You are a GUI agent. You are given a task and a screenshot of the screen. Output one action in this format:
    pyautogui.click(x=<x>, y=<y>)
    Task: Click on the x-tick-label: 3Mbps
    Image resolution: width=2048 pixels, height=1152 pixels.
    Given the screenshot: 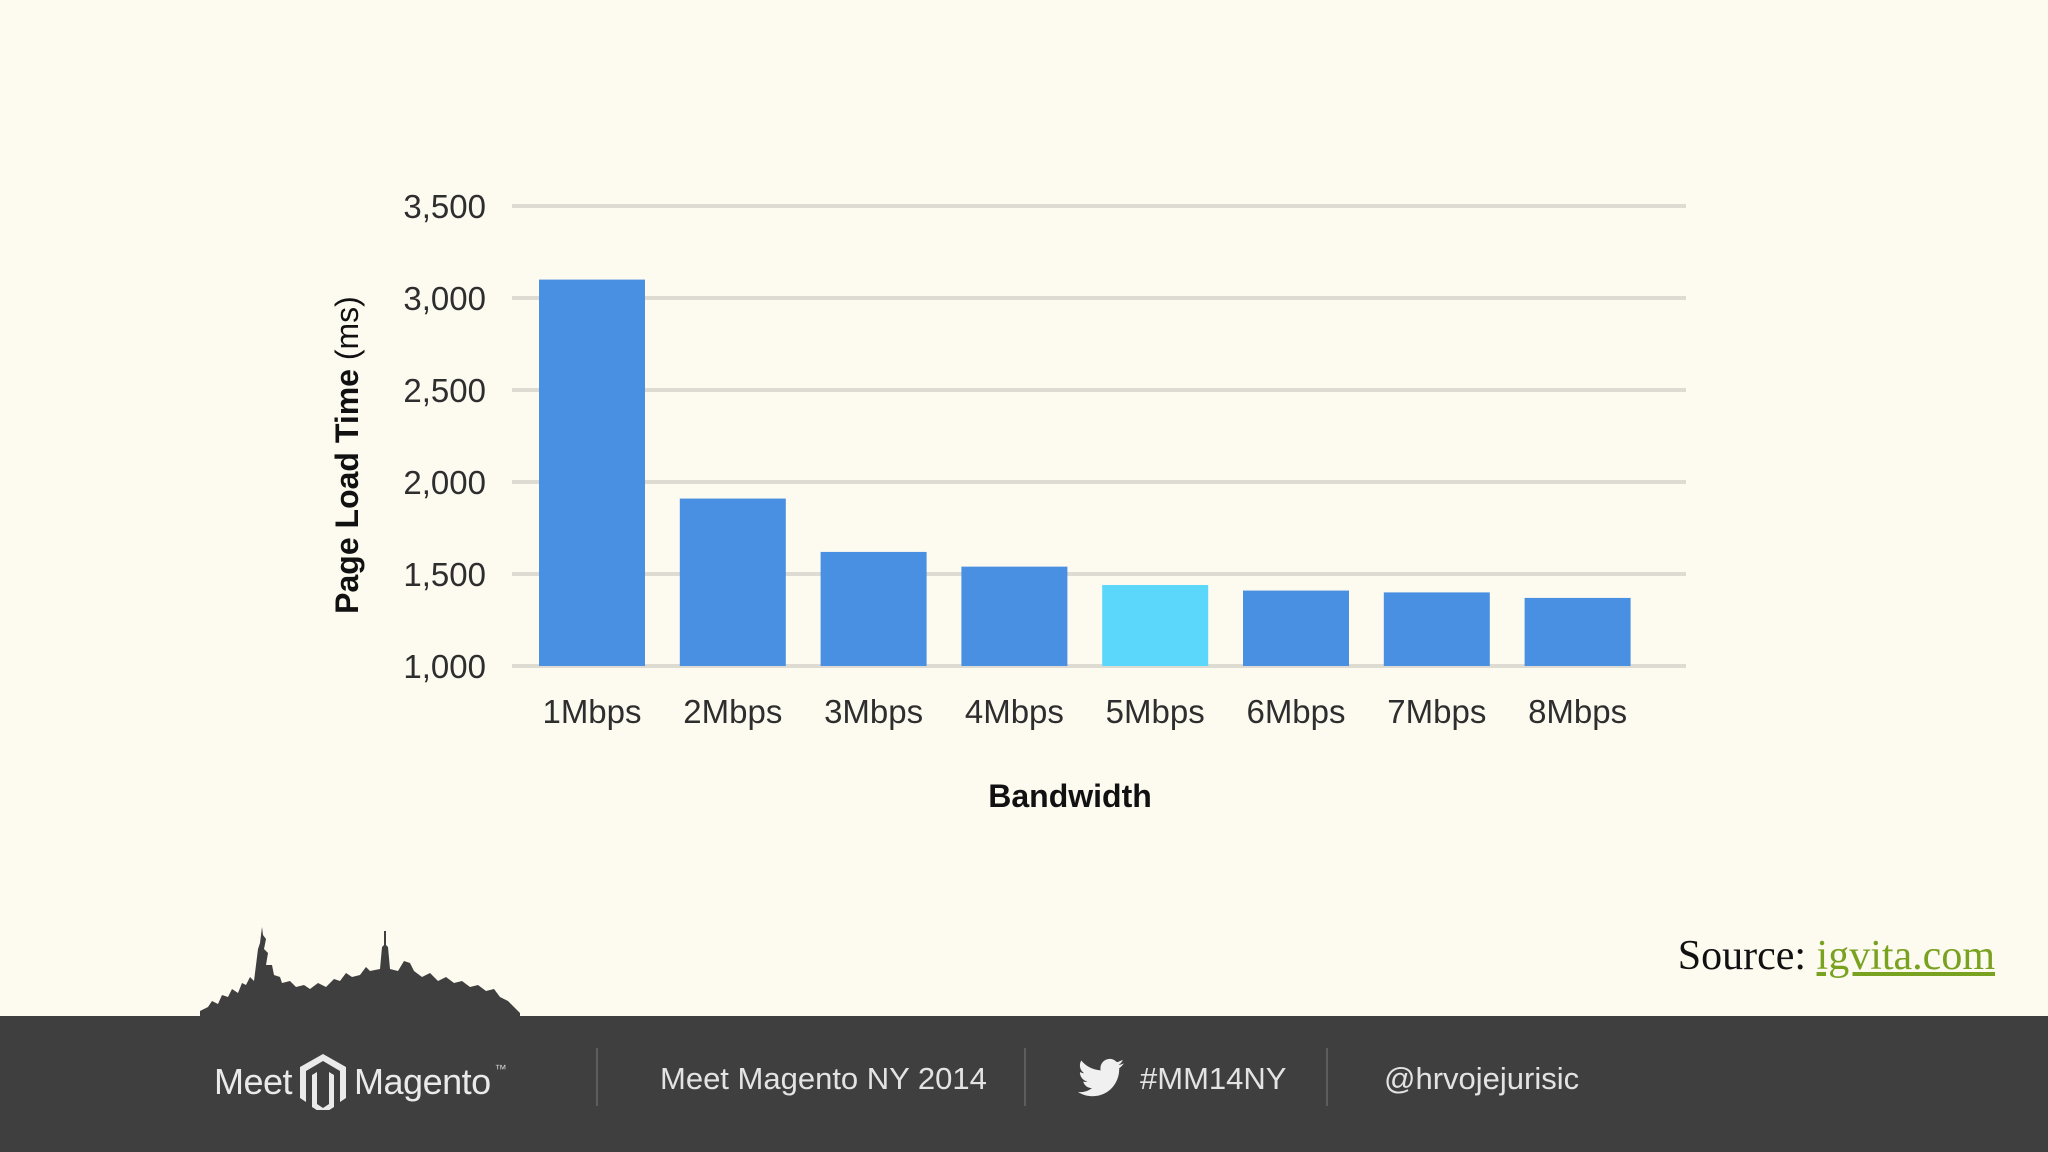 What is the action you would take?
    pyautogui.click(x=873, y=711)
    